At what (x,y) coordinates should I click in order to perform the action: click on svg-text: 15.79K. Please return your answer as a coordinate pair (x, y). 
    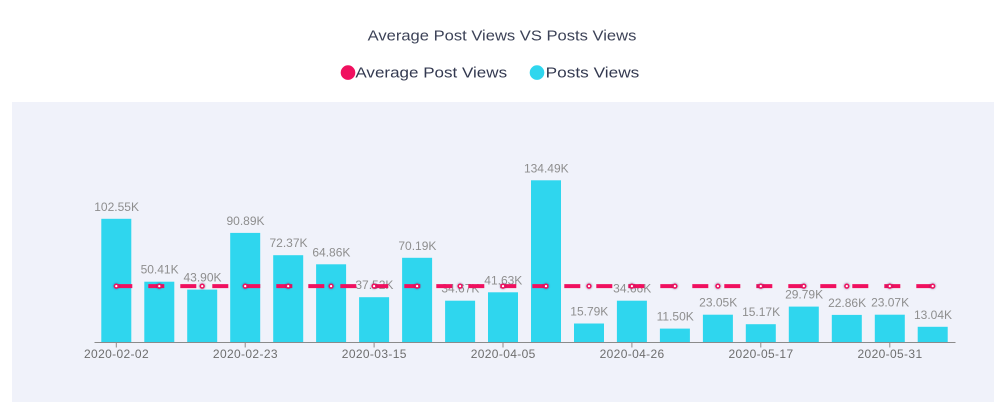
    Looking at the image, I should click on (589, 312).